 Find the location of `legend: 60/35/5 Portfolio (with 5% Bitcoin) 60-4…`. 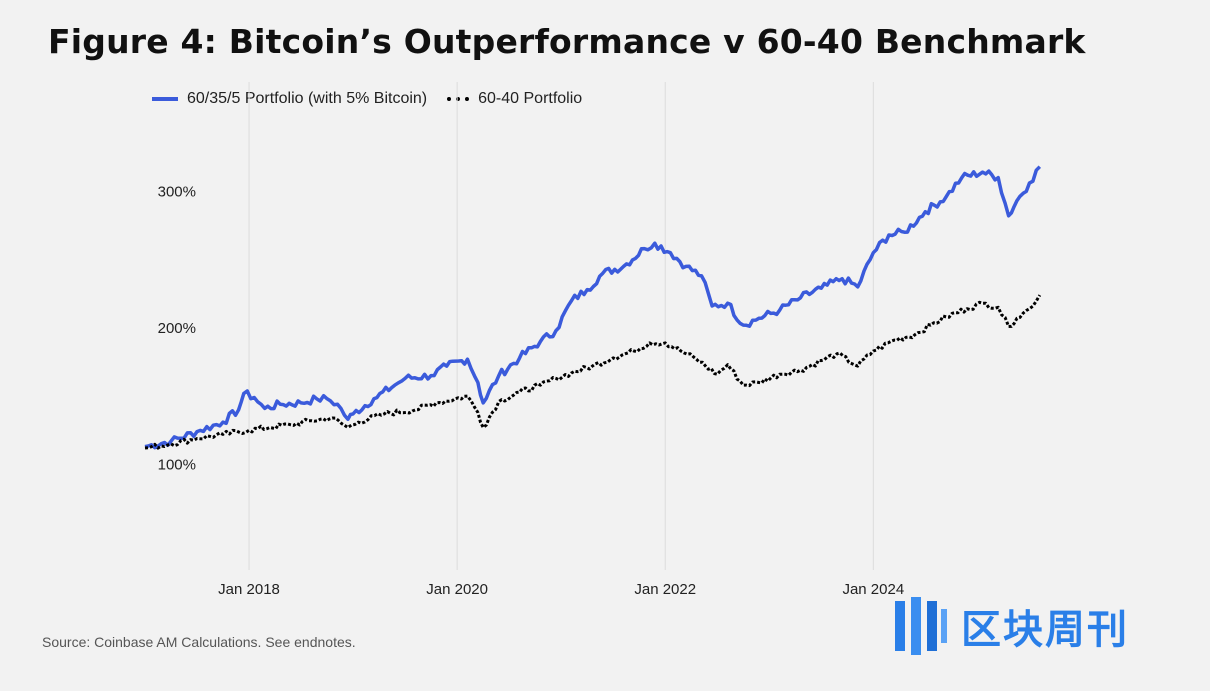

legend: 60/35/5 Portfolio (with 5% Bitcoin) 60-4… is located at coordinates (367, 99).